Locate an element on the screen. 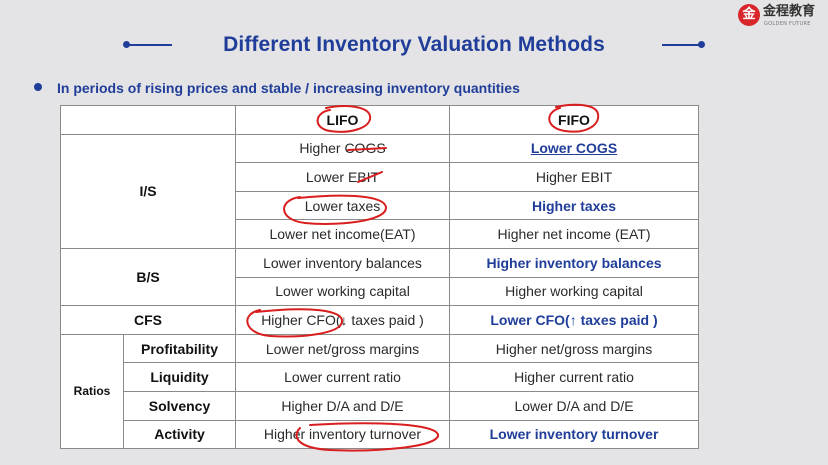 The height and width of the screenshot is (465, 828). lifo-cell: Higher inventory turnover is located at coordinates (342, 434).